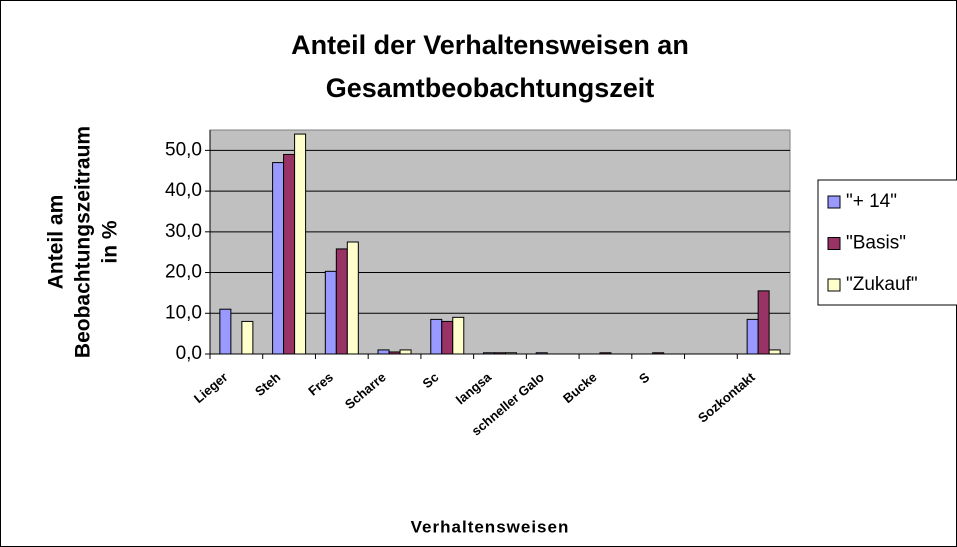  Describe the element at coordinates (490, 88) in the screenshot. I see `chart-title: Gesamtbeobachtungszeit` at that location.